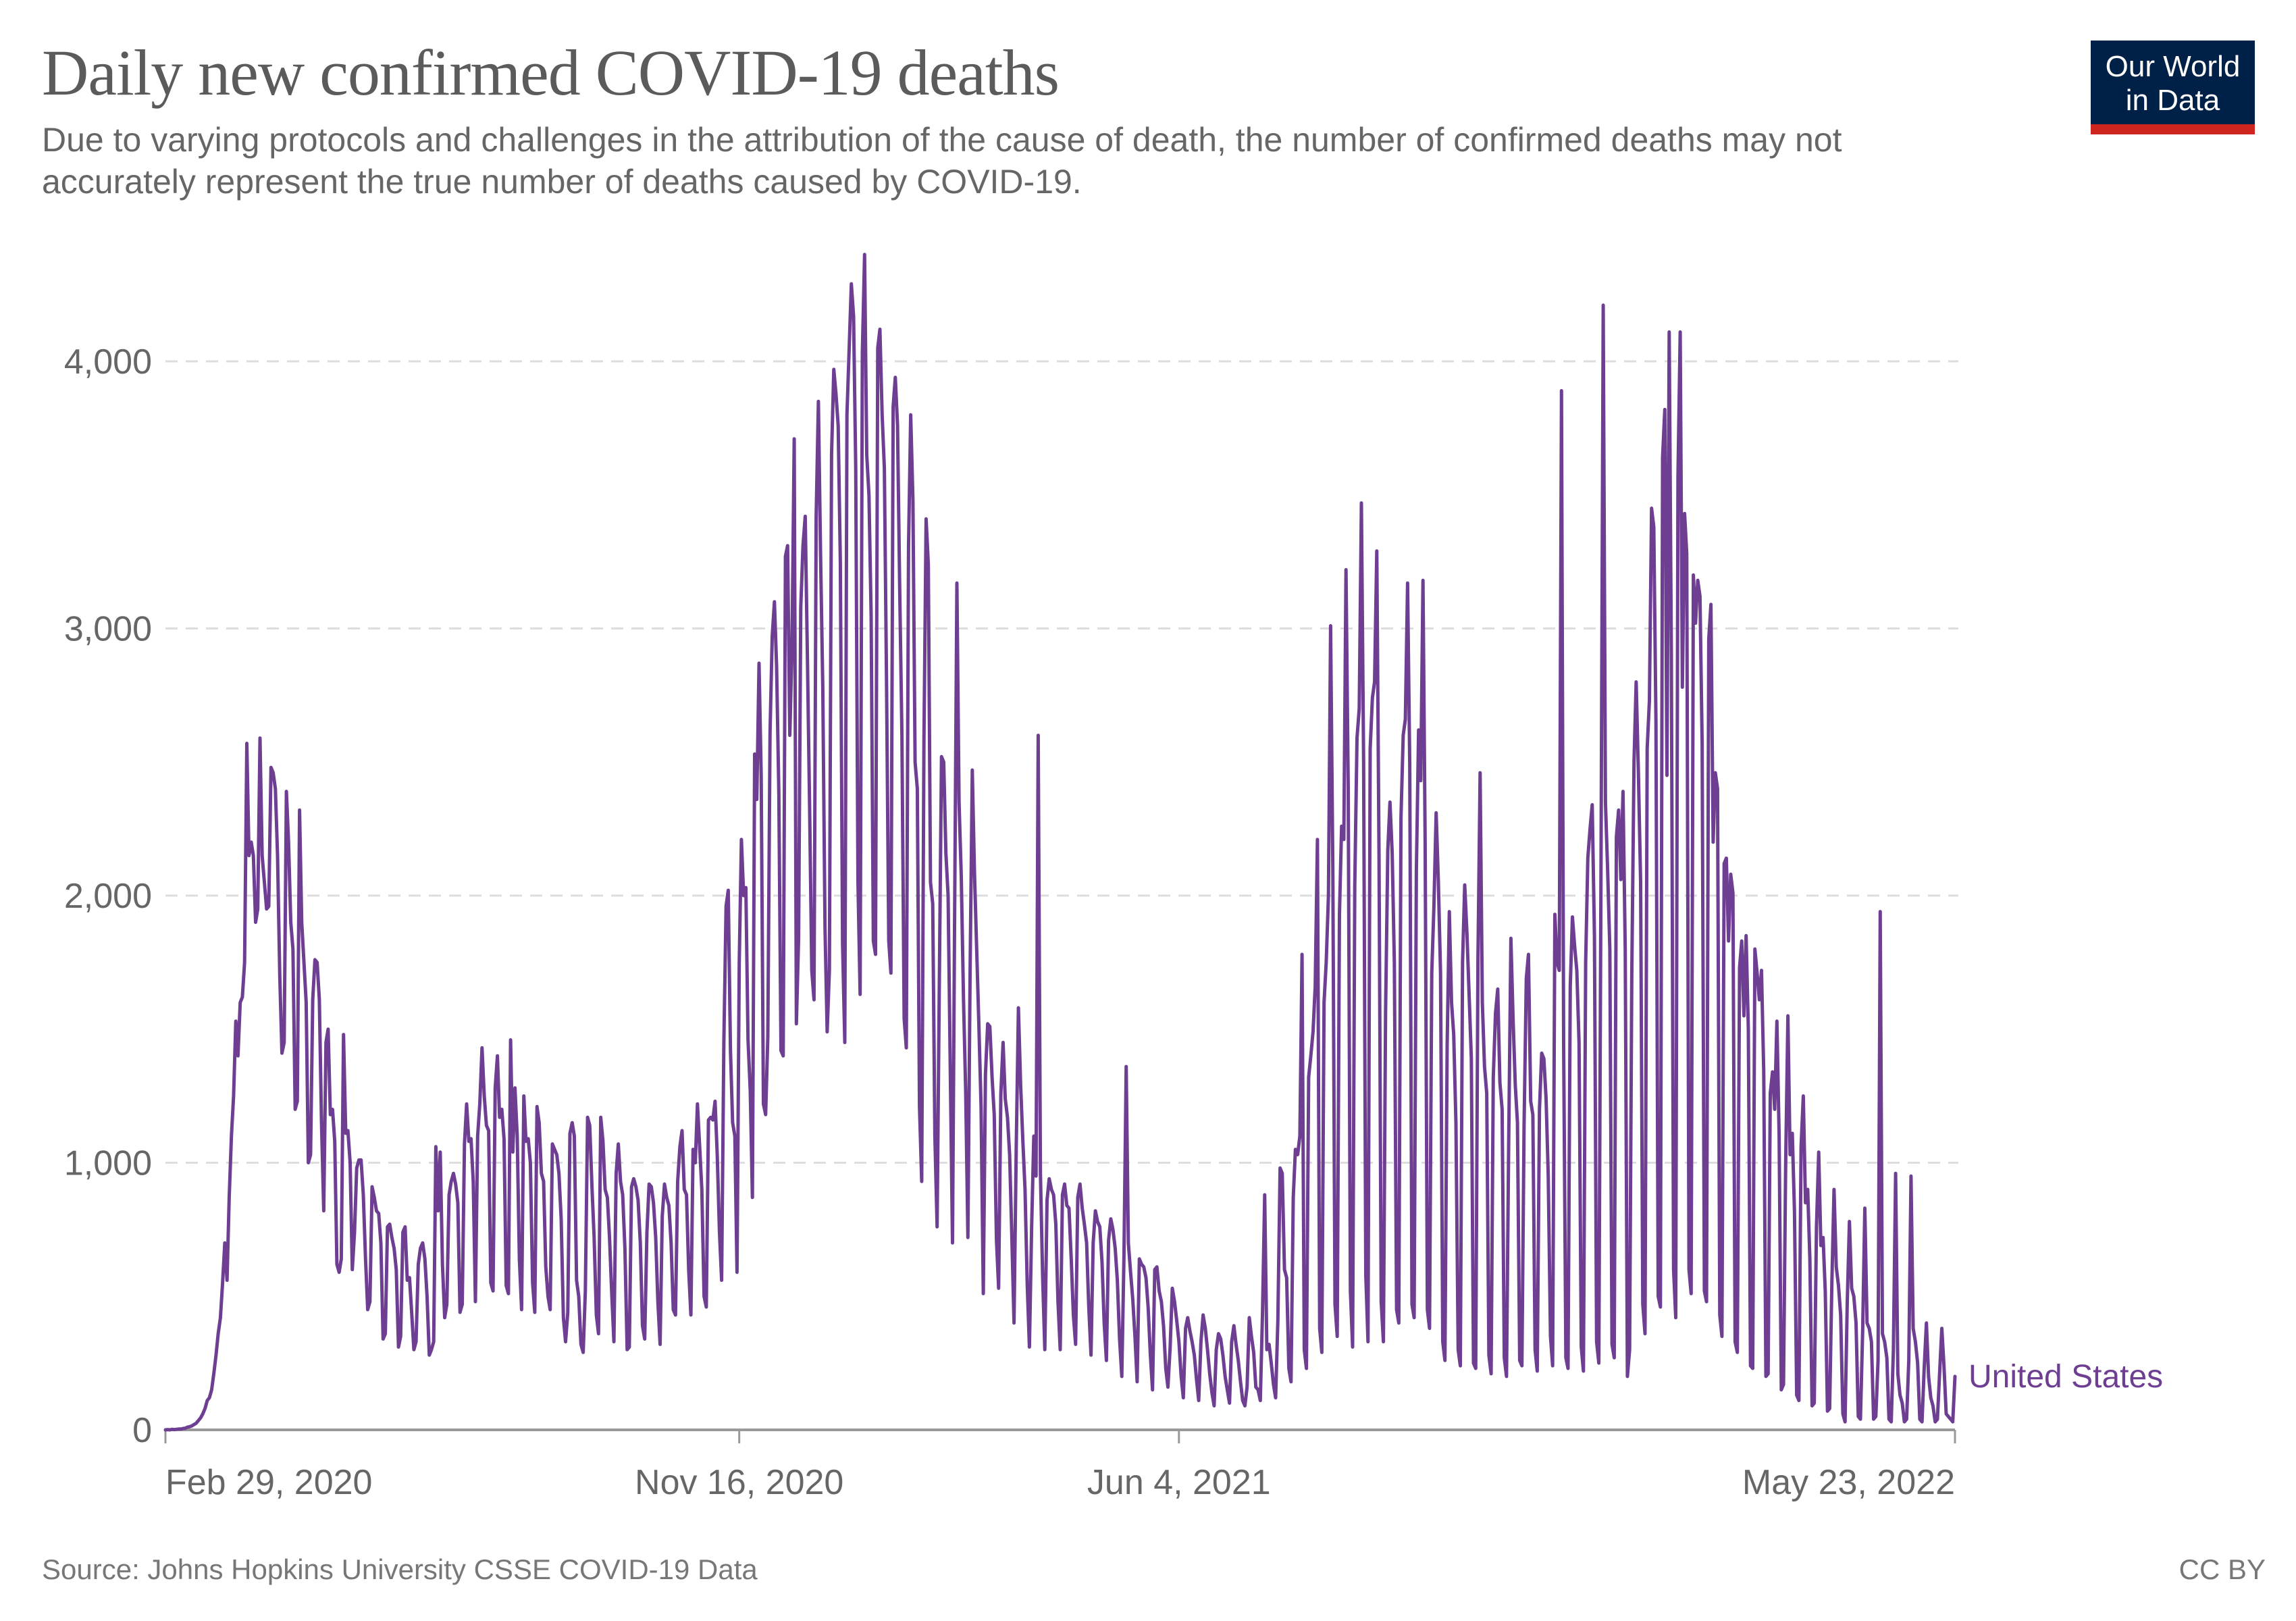 The height and width of the screenshot is (1621, 2296). I want to click on logo-accent-bar, so click(2173, 129).